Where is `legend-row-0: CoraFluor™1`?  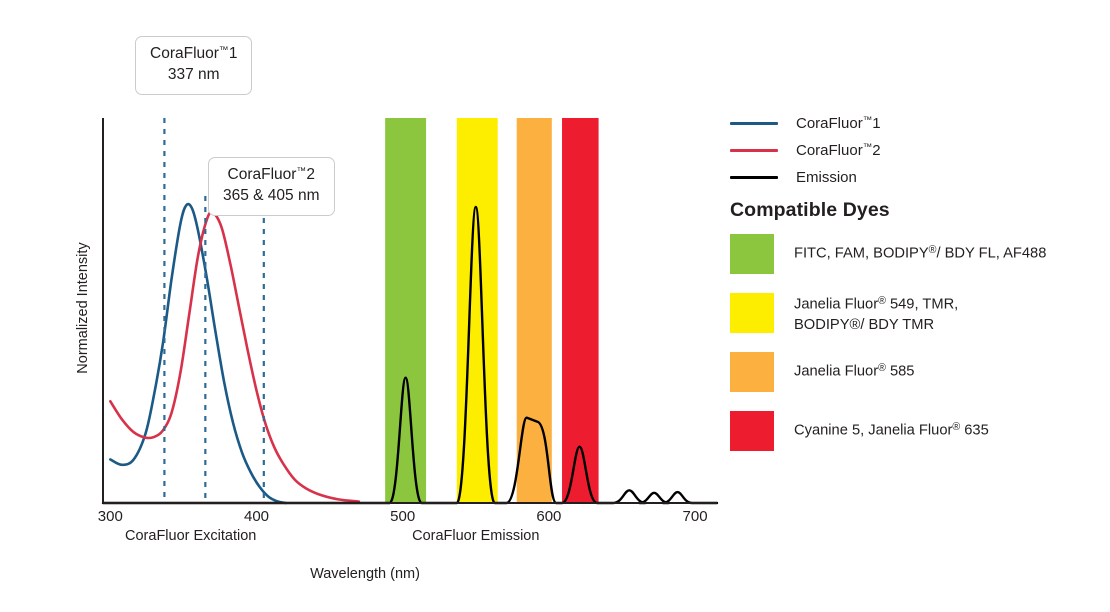 legend-row-0: CoraFluor™1 is located at coordinates (910, 123).